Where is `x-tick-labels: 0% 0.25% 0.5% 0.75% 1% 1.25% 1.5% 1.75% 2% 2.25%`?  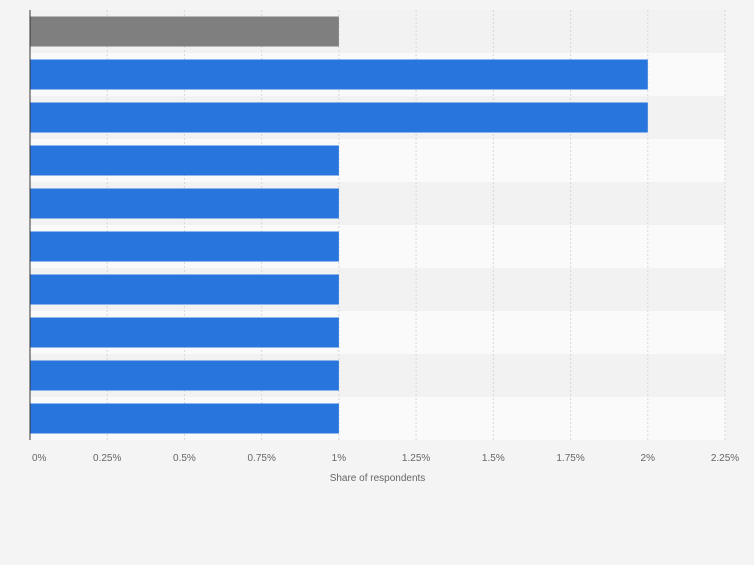 x-tick-labels: 0% 0.25% 0.5% 0.75% 1% 1.25% 1.5% 1.75% 2% 2.25% is located at coordinates (385, 458).